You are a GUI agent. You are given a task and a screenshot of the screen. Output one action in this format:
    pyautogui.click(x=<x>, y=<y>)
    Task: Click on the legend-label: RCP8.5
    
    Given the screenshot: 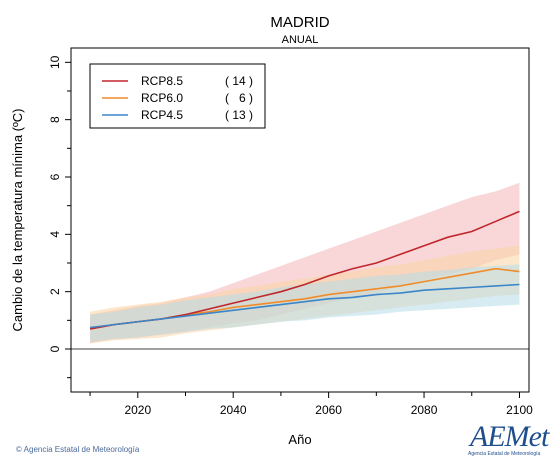 What is the action you would take?
    pyautogui.click(x=162, y=81)
    